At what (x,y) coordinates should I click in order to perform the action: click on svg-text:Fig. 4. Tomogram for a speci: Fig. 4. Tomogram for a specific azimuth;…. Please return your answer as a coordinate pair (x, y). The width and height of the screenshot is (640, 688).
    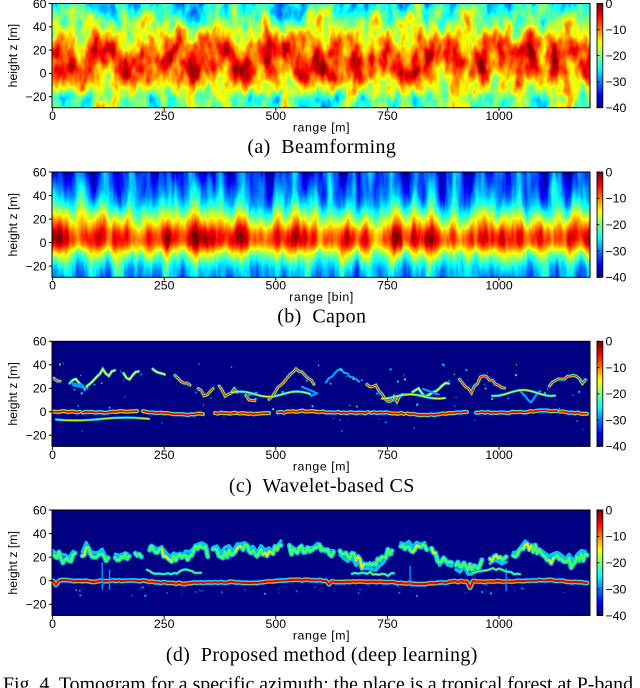
    Looking at the image, I should click on (318, 680).